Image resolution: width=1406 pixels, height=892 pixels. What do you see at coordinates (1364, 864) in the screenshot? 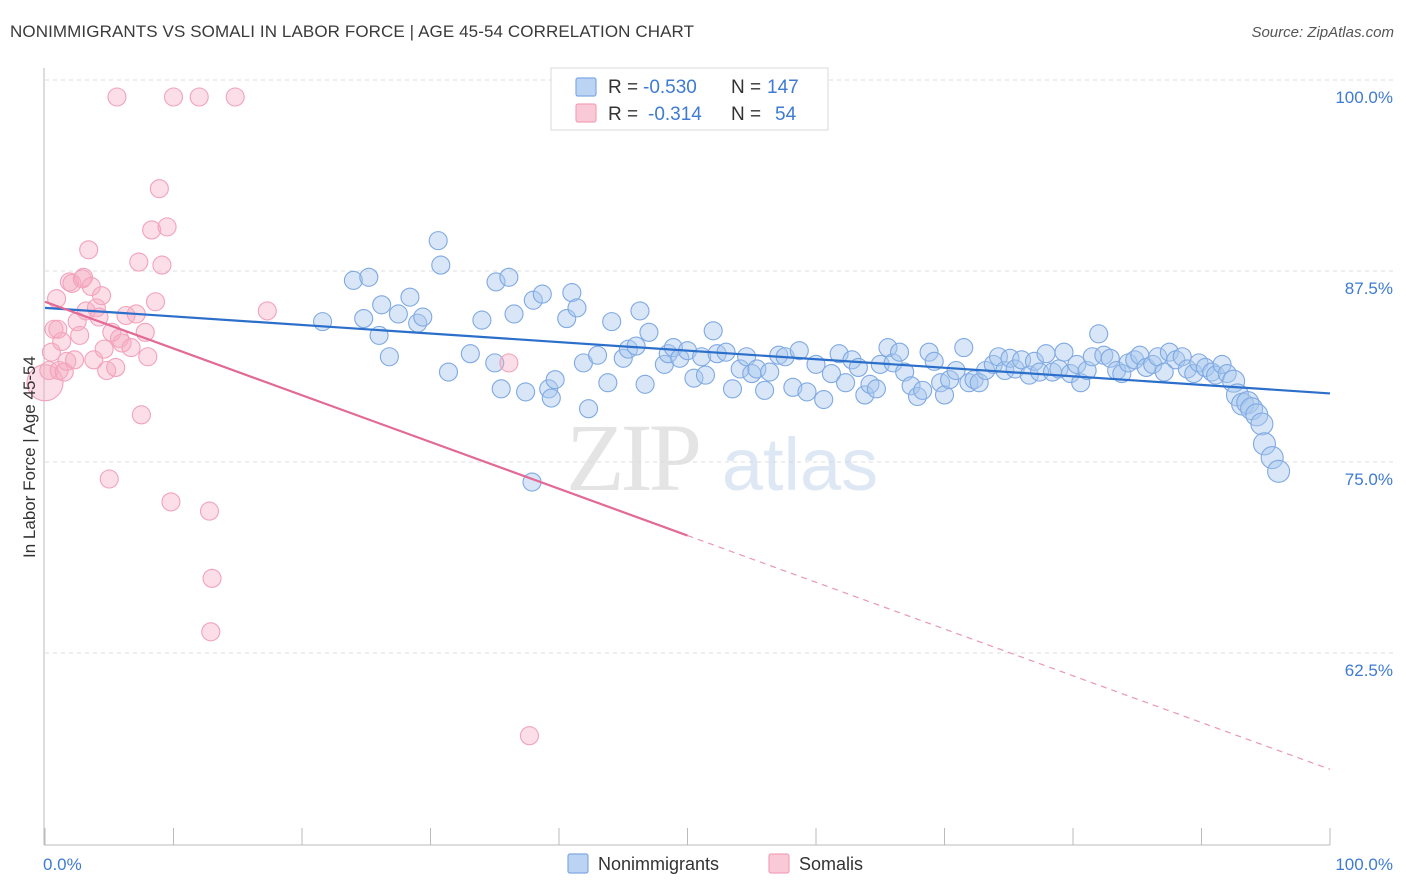
I see `x-tick-label-right: 100.0%` at bounding box center [1364, 864].